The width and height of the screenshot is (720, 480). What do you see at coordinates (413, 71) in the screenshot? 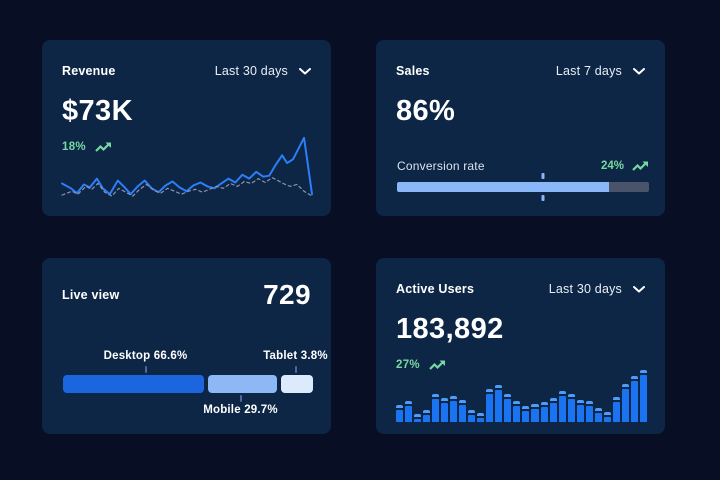
I see `sales-card-title: Sales` at bounding box center [413, 71].